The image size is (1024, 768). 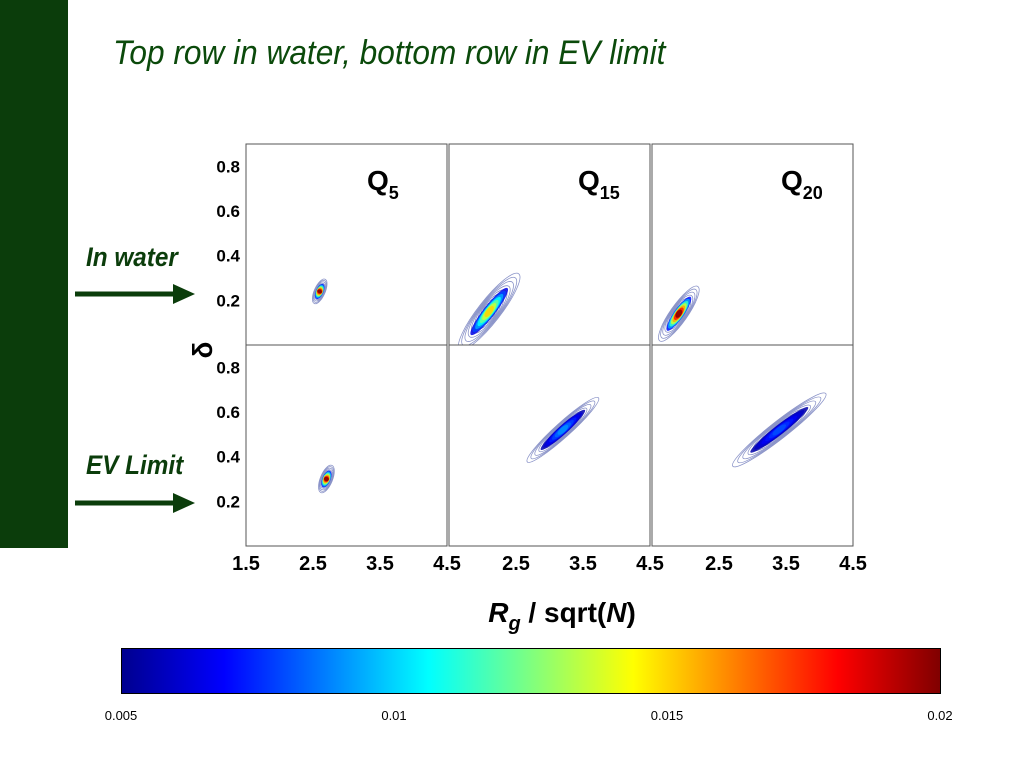 I want to click on panel-q20-water: Q20, so click(x=752, y=244).